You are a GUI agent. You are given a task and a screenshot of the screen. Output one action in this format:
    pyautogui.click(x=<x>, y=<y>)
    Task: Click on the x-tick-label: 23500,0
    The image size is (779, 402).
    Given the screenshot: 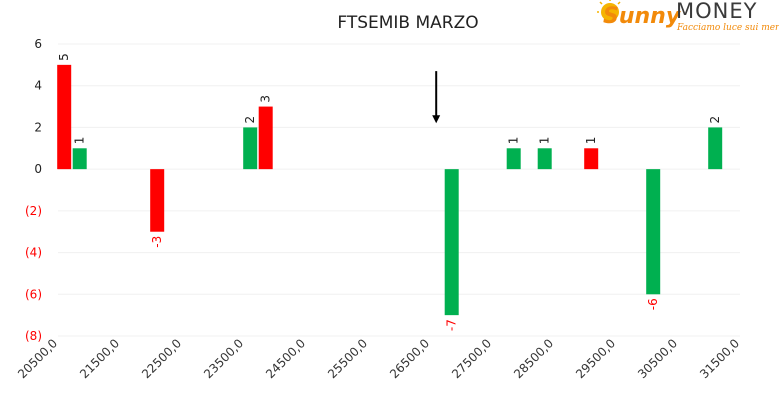 What is the action you would take?
    pyautogui.click(x=223, y=358)
    